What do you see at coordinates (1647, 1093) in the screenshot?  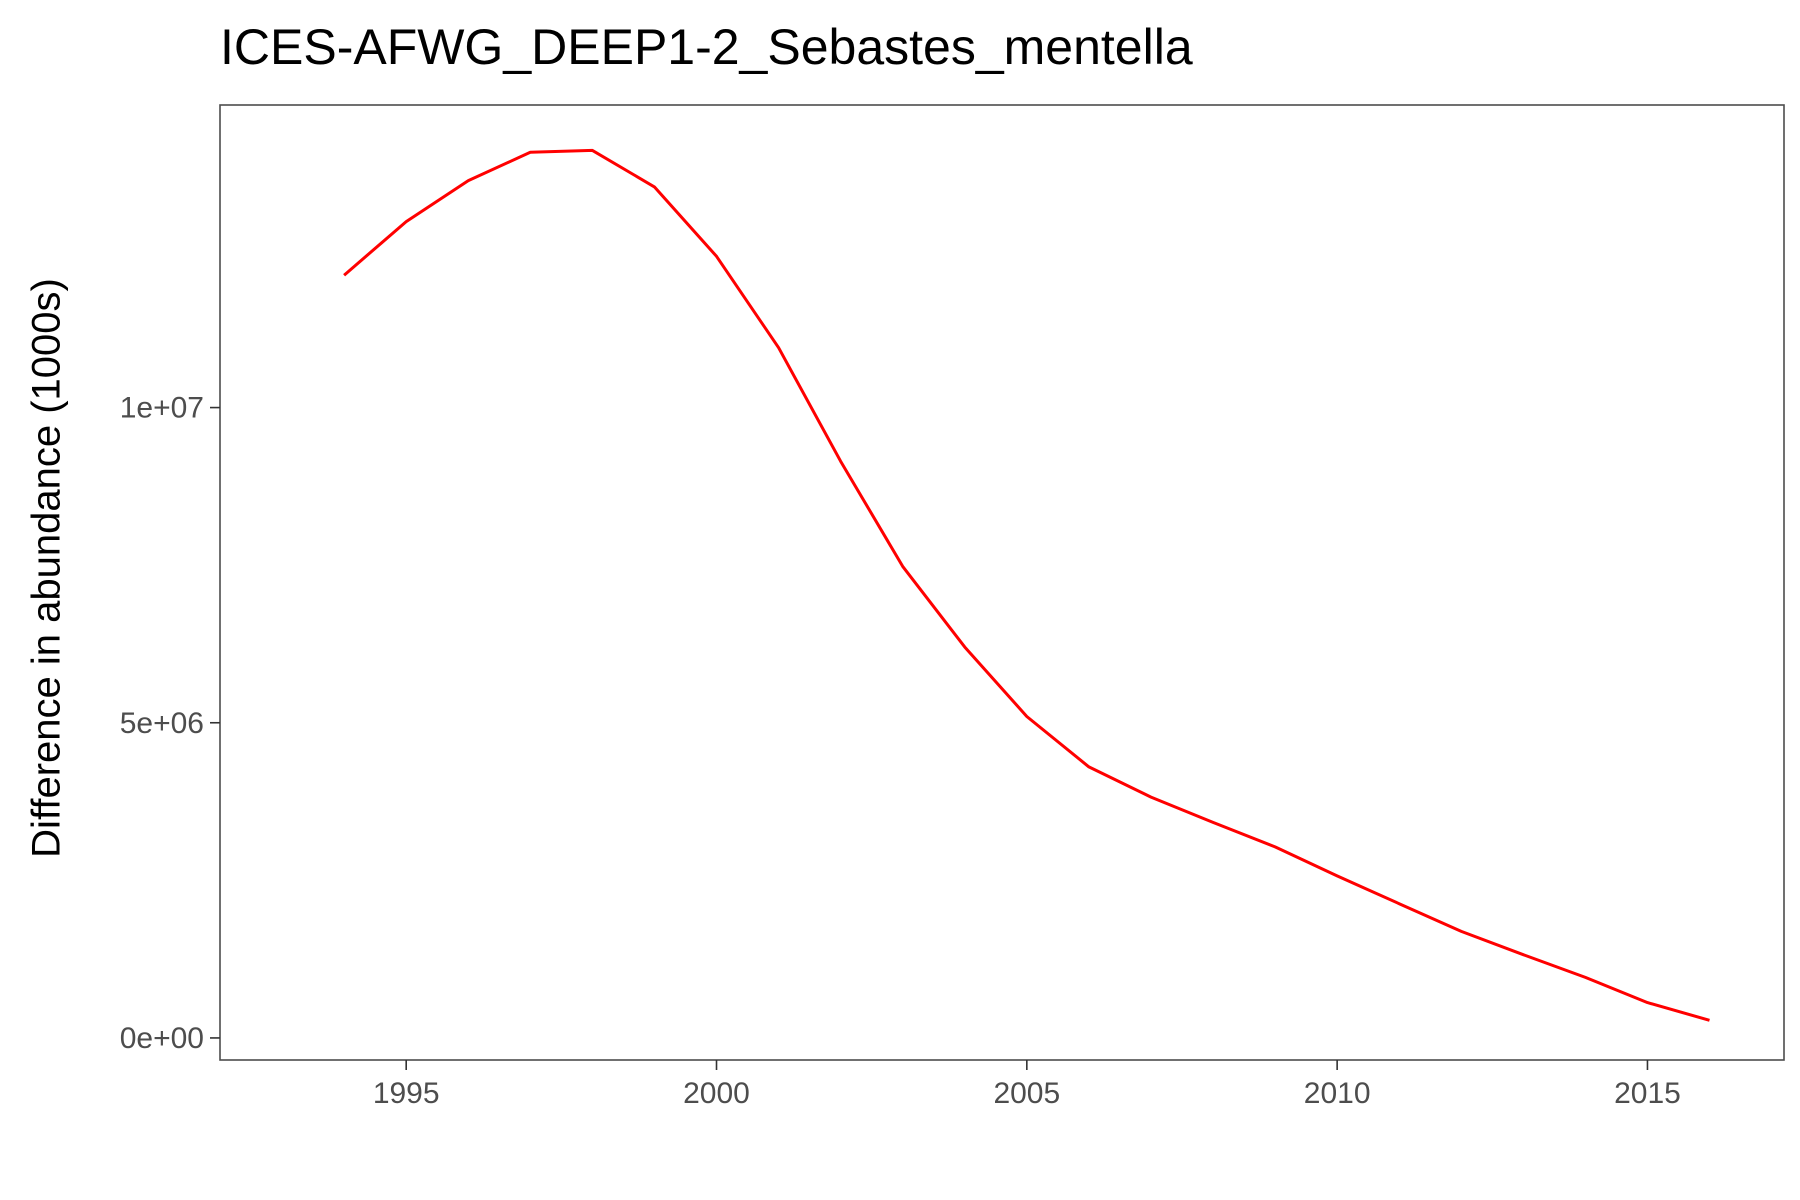 I see `x-tick-label: 2015` at bounding box center [1647, 1093].